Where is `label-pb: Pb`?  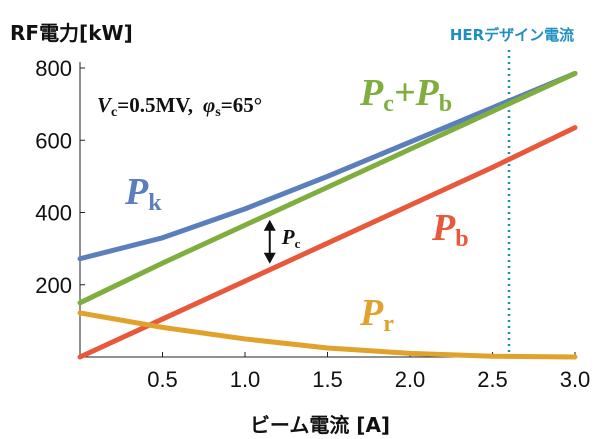 label-pb: Pb is located at coordinates (450, 229).